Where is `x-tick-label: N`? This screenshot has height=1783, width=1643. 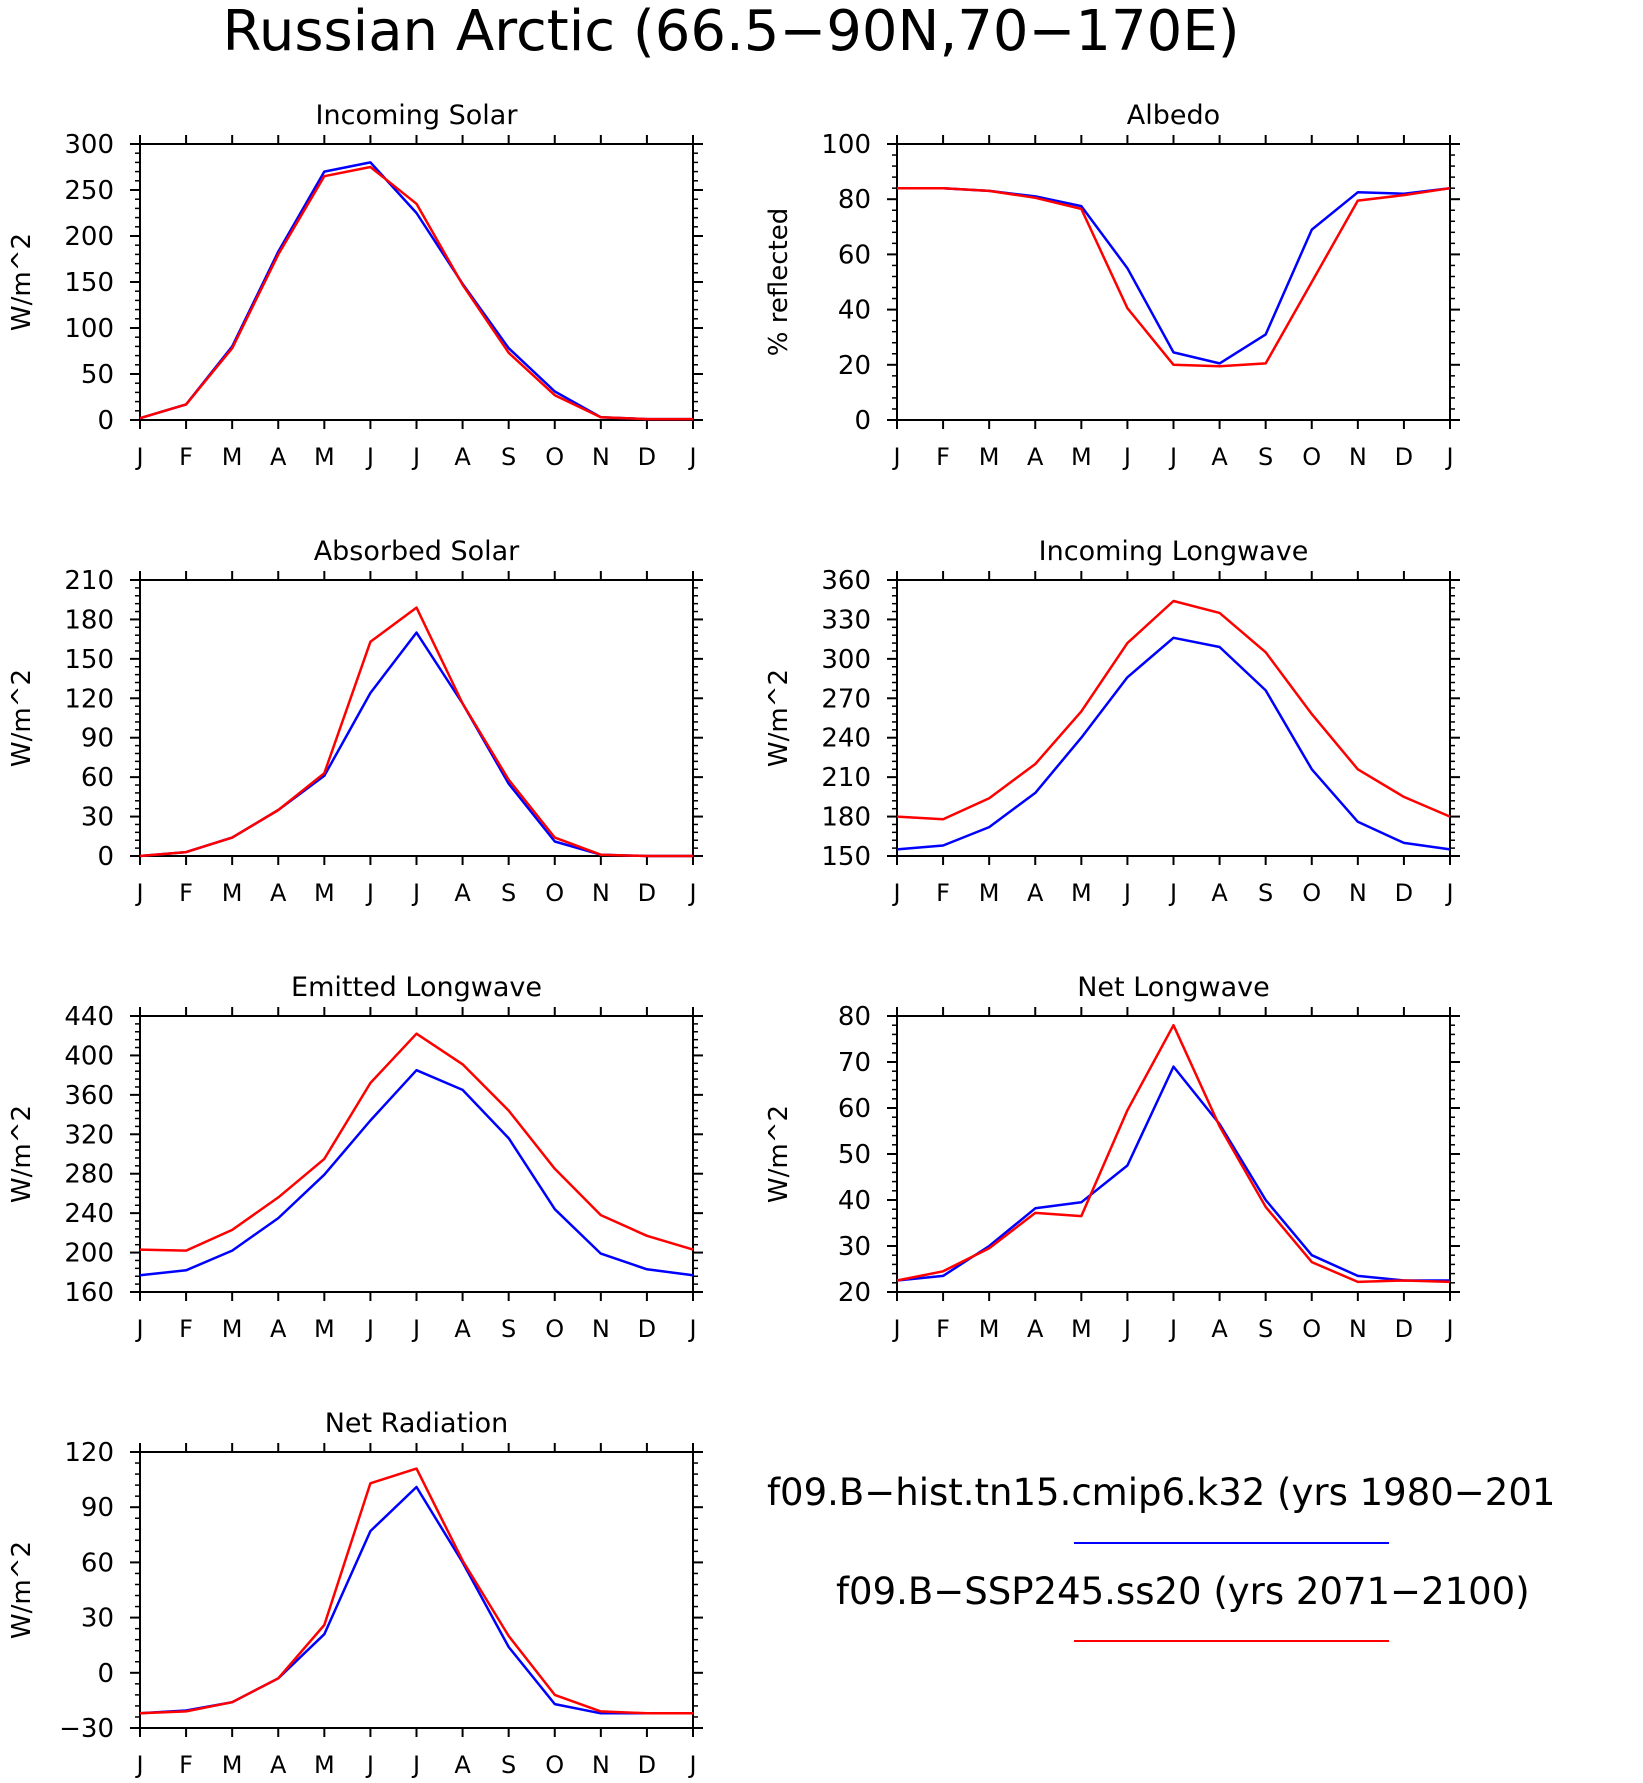
x-tick-label: N is located at coordinates (601, 1329).